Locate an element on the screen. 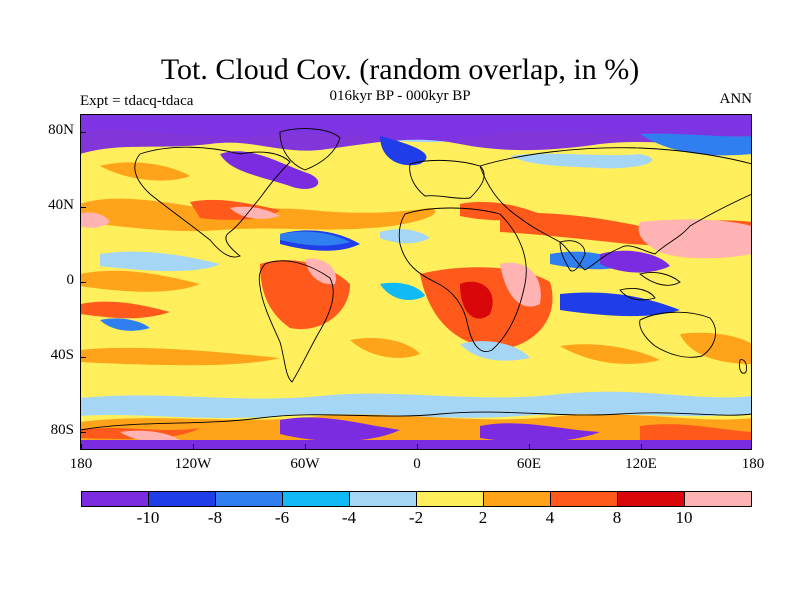  lon-tick-label: 60E is located at coordinates (529, 464).